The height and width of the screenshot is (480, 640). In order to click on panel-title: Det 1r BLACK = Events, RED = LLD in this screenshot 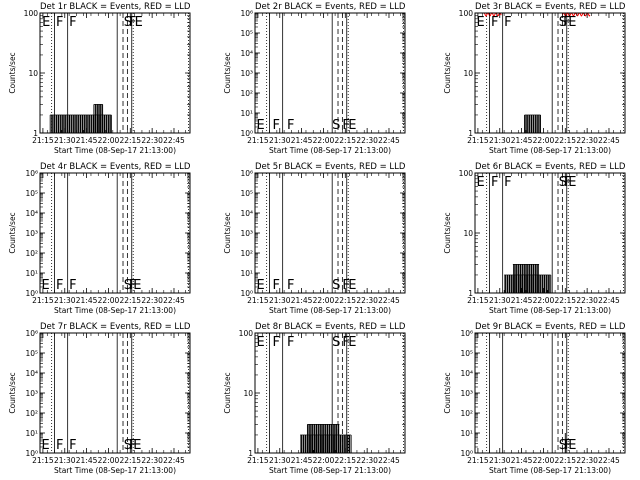, I will do `click(115, 7)`.